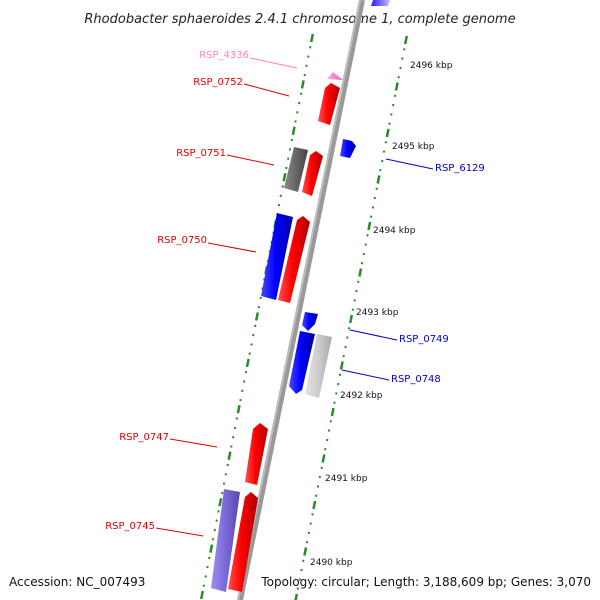 Image resolution: width=600 pixels, height=600 pixels. Describe the element at coordinates (416, 379) in the screenshot. I see `label-rsp-0748: RSP_0748` at that location.